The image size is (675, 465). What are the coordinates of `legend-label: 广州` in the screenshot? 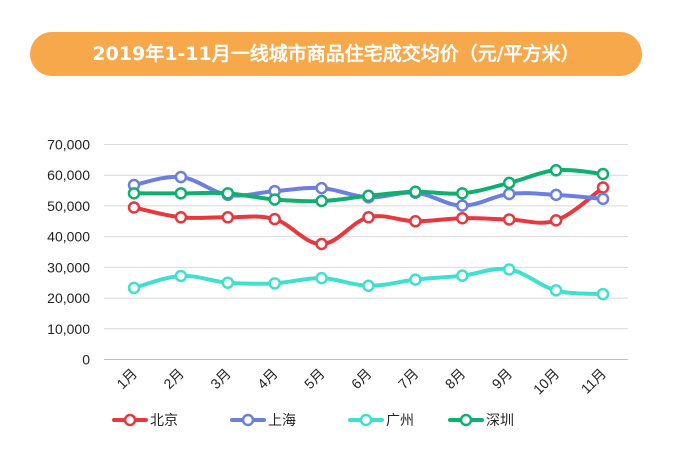 It's located at (400, 421).